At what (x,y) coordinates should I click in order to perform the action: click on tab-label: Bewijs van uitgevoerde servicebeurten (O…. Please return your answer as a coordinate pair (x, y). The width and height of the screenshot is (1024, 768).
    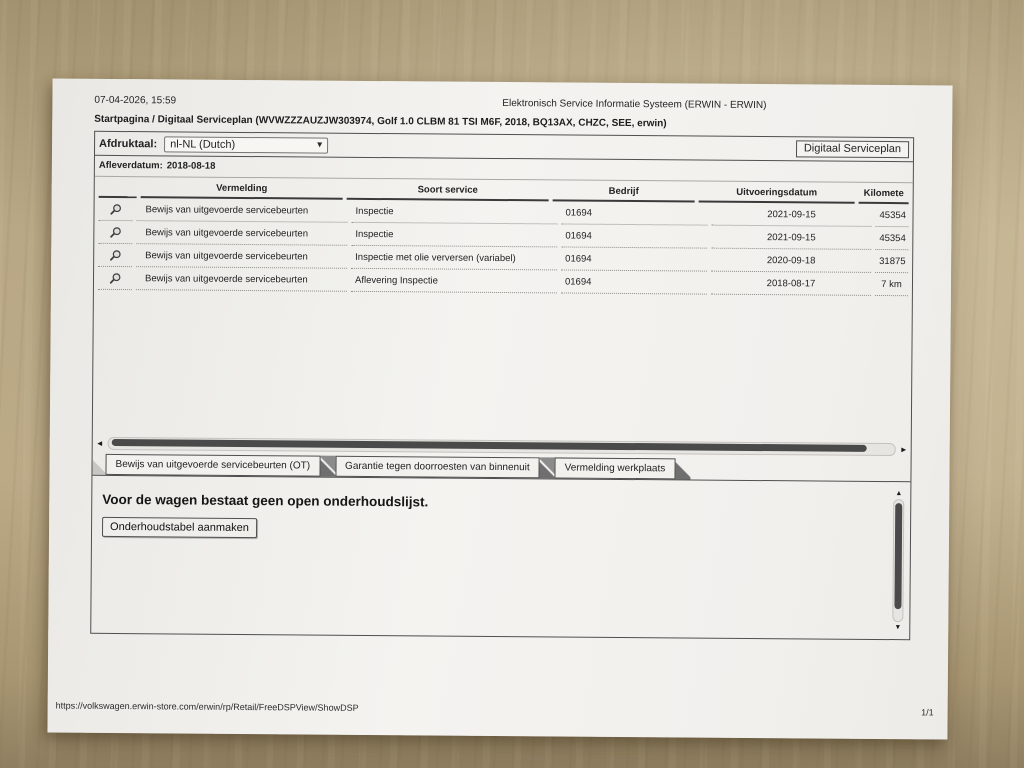
    Looking at the image, I should click on (213, 465).